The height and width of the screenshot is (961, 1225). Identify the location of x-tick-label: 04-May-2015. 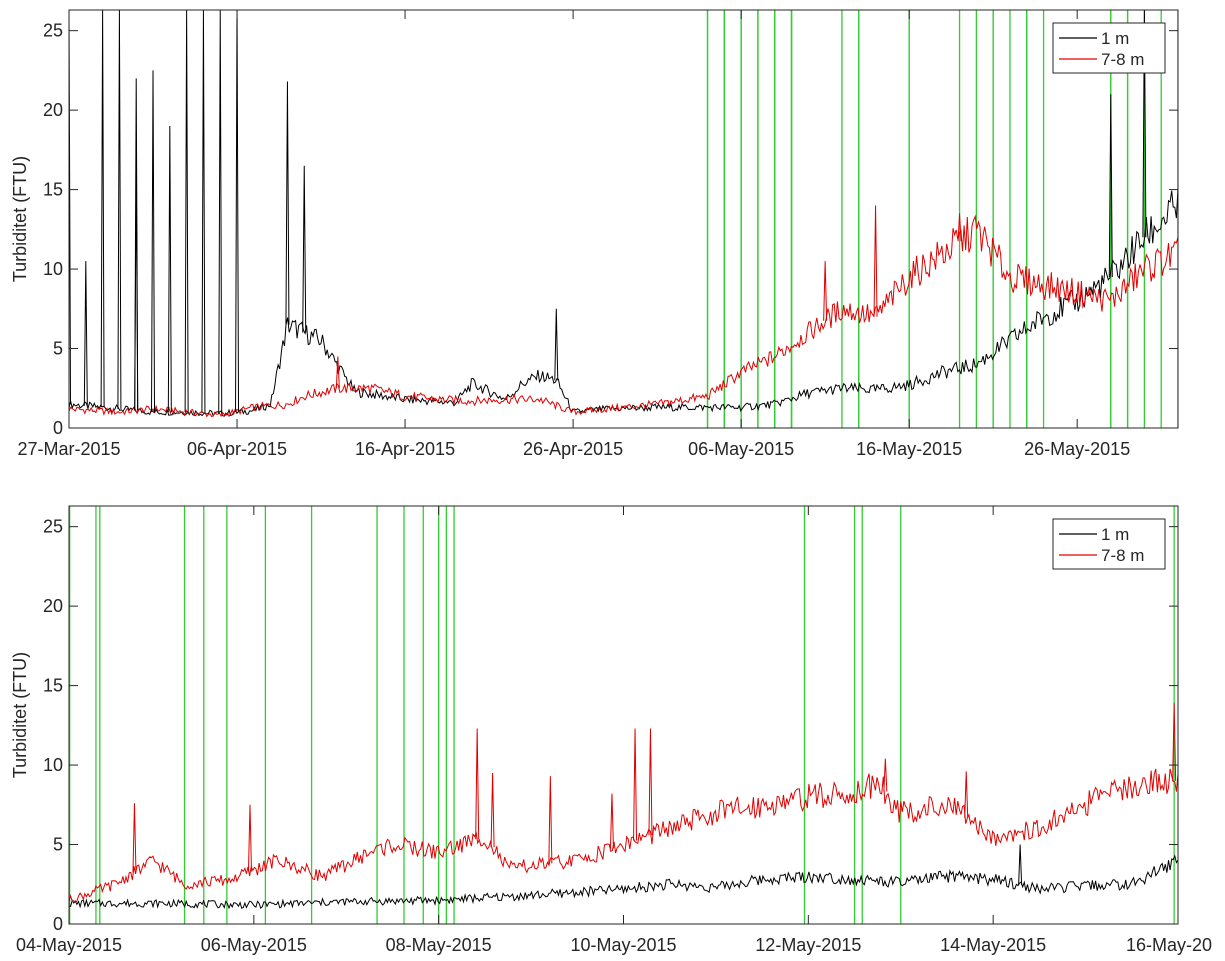
(69, 945).